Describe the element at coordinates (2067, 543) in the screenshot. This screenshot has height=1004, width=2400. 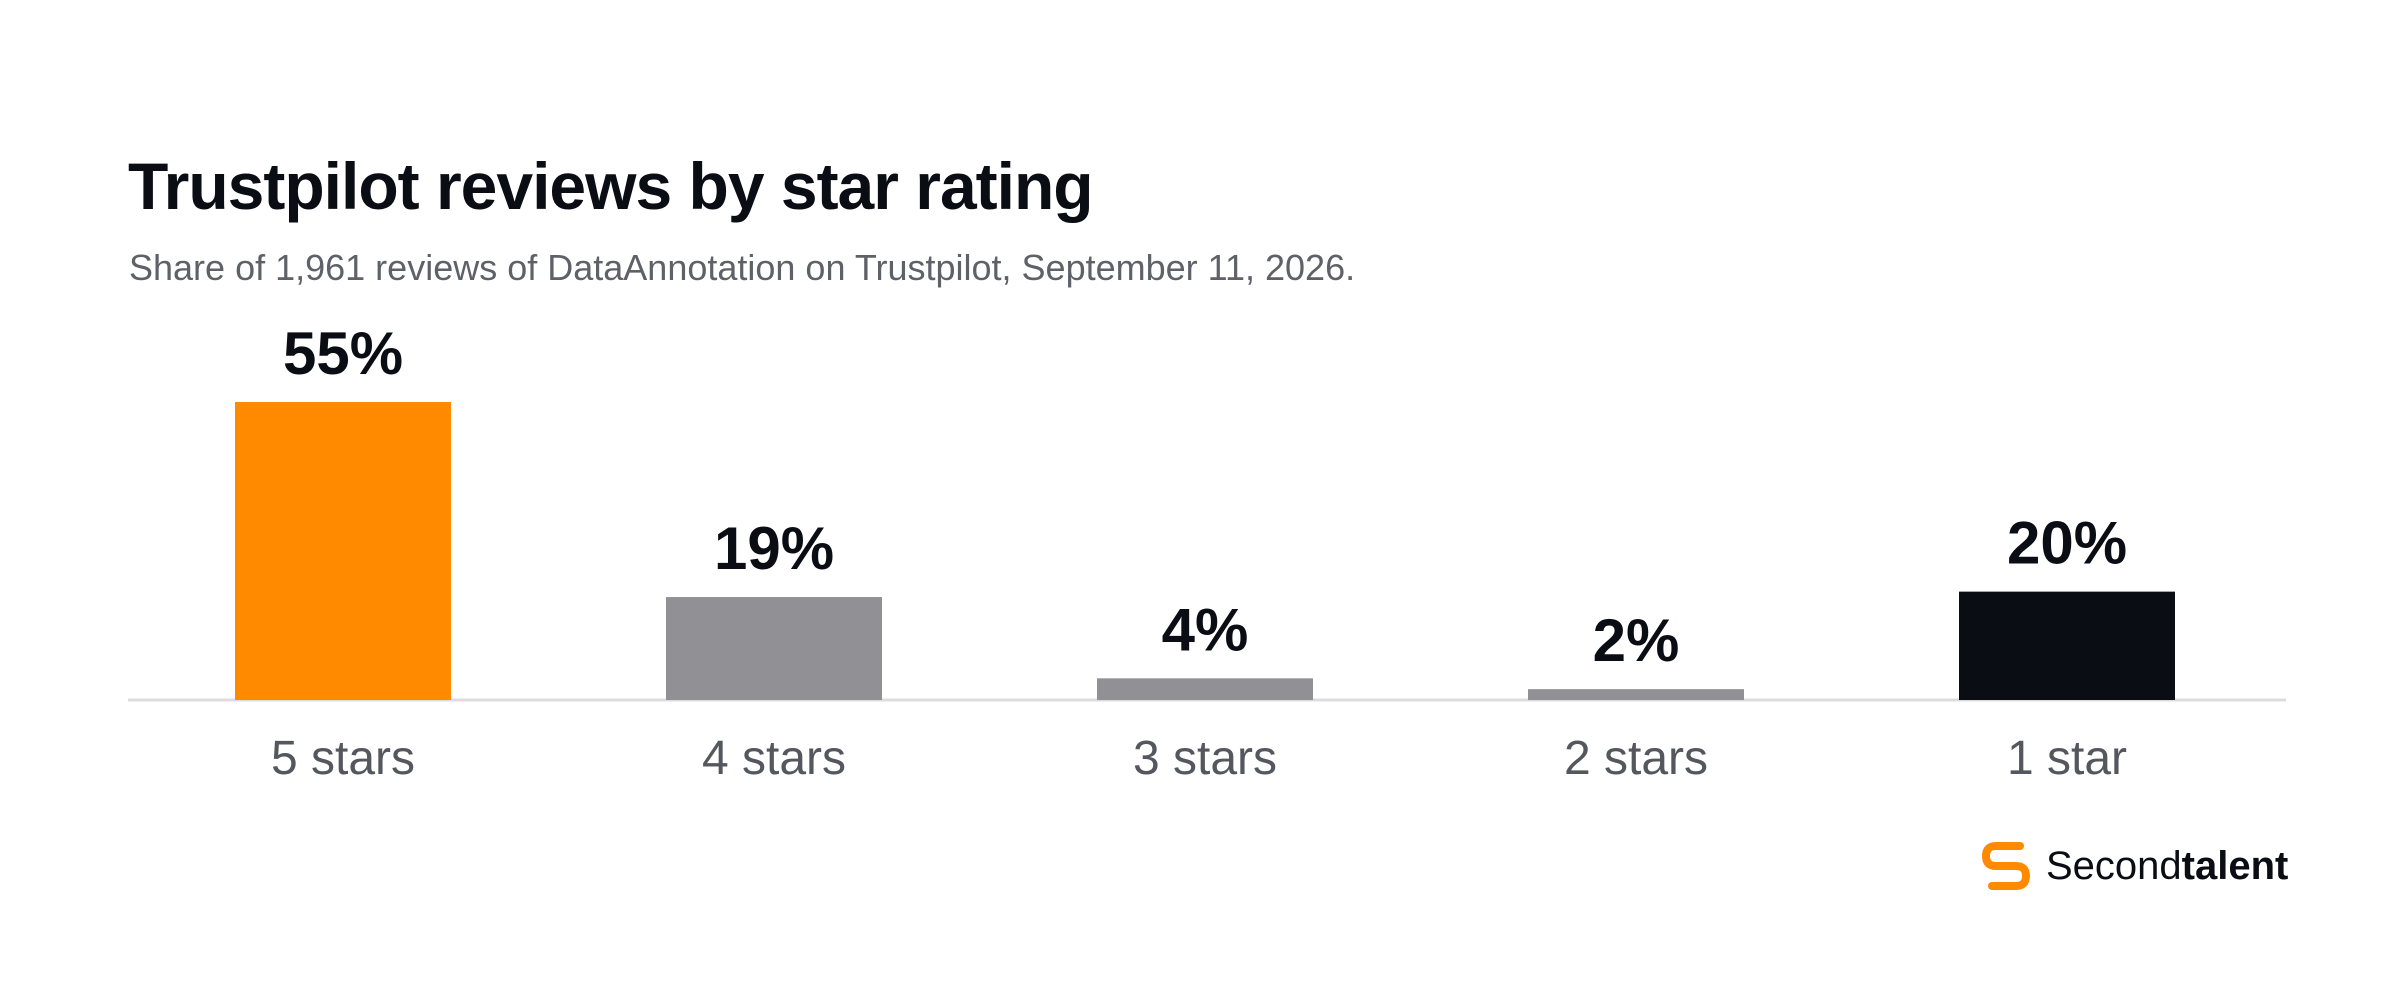
I see `value-label-1-star: 20%` at that location.